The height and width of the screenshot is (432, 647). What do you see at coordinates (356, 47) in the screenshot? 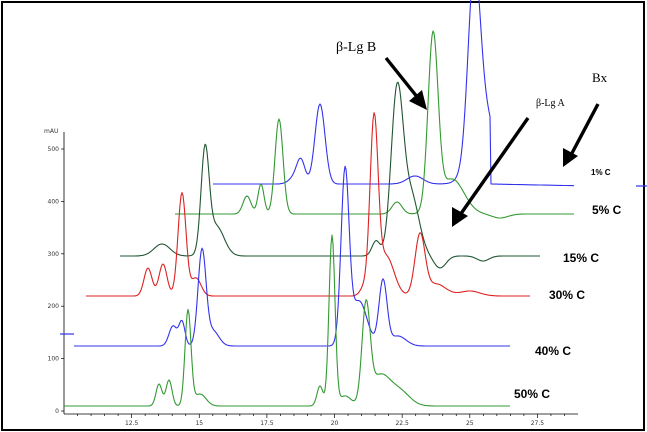
I see `annotation-beta-lg-b: β-Lg B` at bounding box center [356, 47].